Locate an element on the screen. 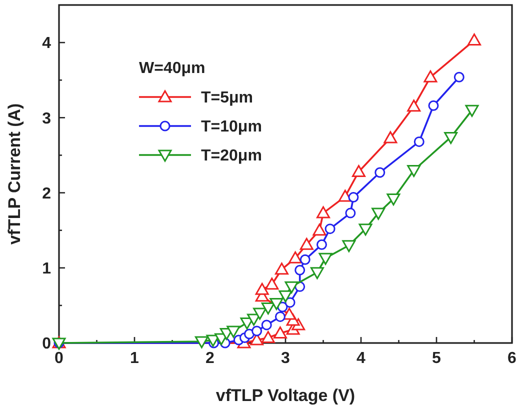  legend-label: T=20μm is located at coordinates (231, 156).